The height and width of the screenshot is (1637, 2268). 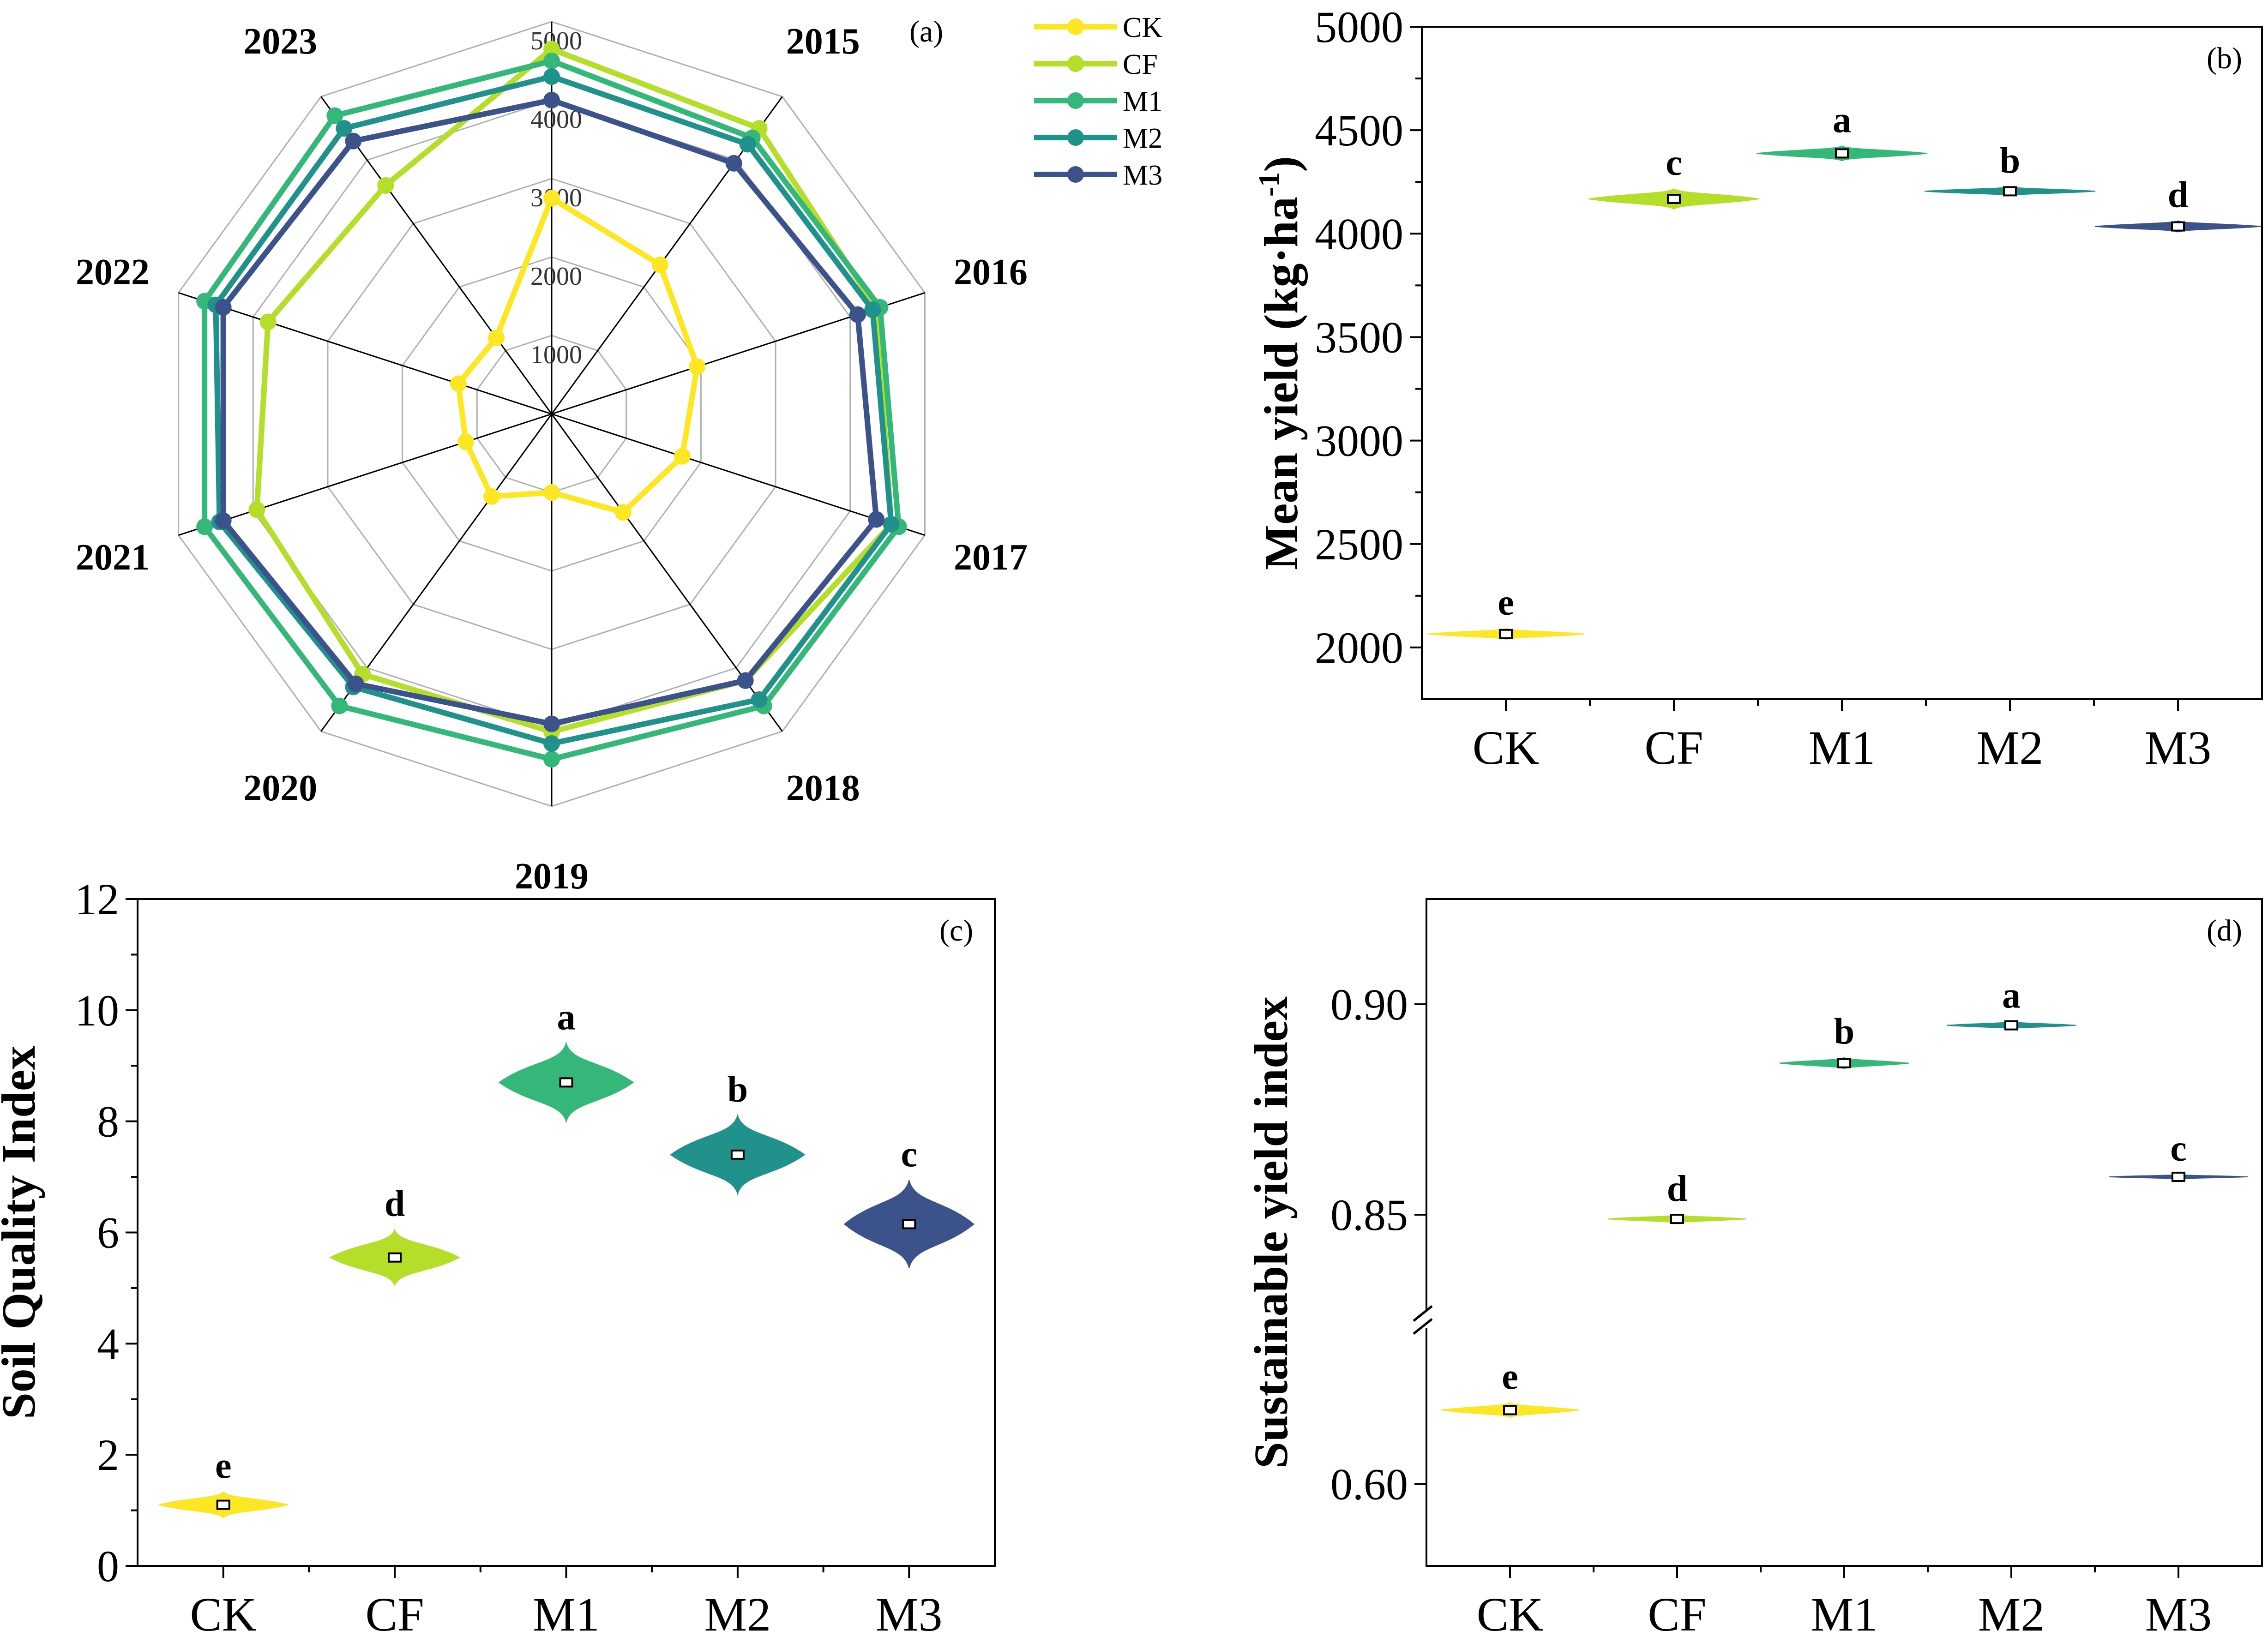 I want to click on radar-year-label: 2015, so click(x=823, y=41).